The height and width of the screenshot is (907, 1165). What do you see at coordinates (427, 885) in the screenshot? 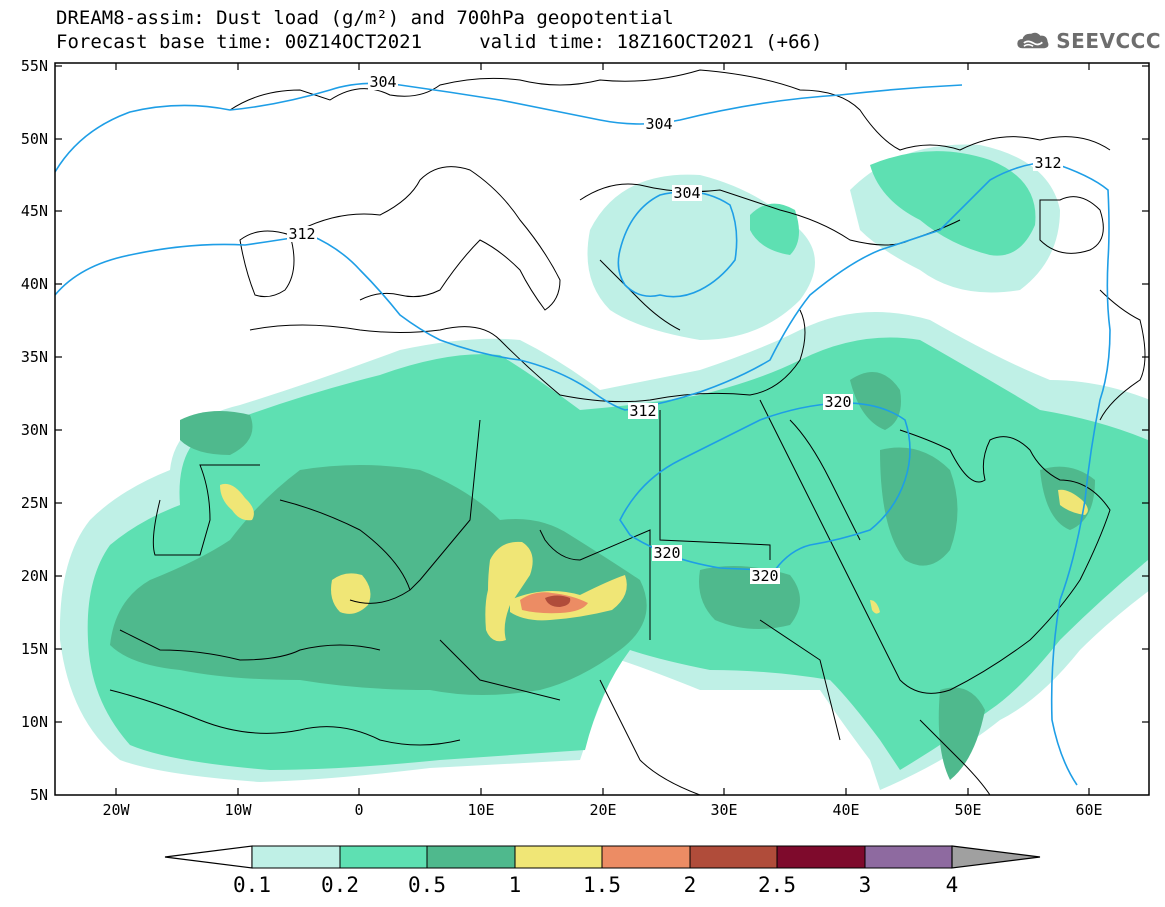
I see `colorbar-label: 0.5` at bounding box center [427, 885].